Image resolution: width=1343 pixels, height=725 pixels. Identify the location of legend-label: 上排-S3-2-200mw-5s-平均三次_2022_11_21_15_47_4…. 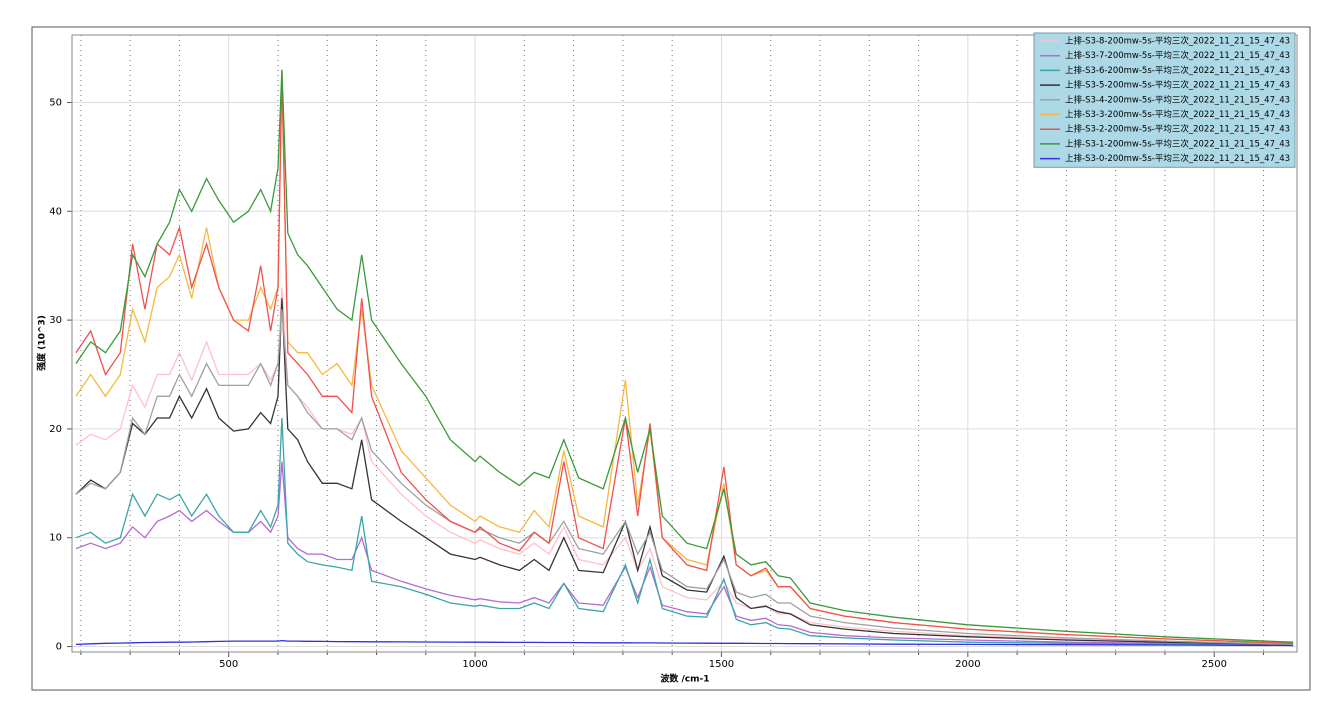
(1177, 129).